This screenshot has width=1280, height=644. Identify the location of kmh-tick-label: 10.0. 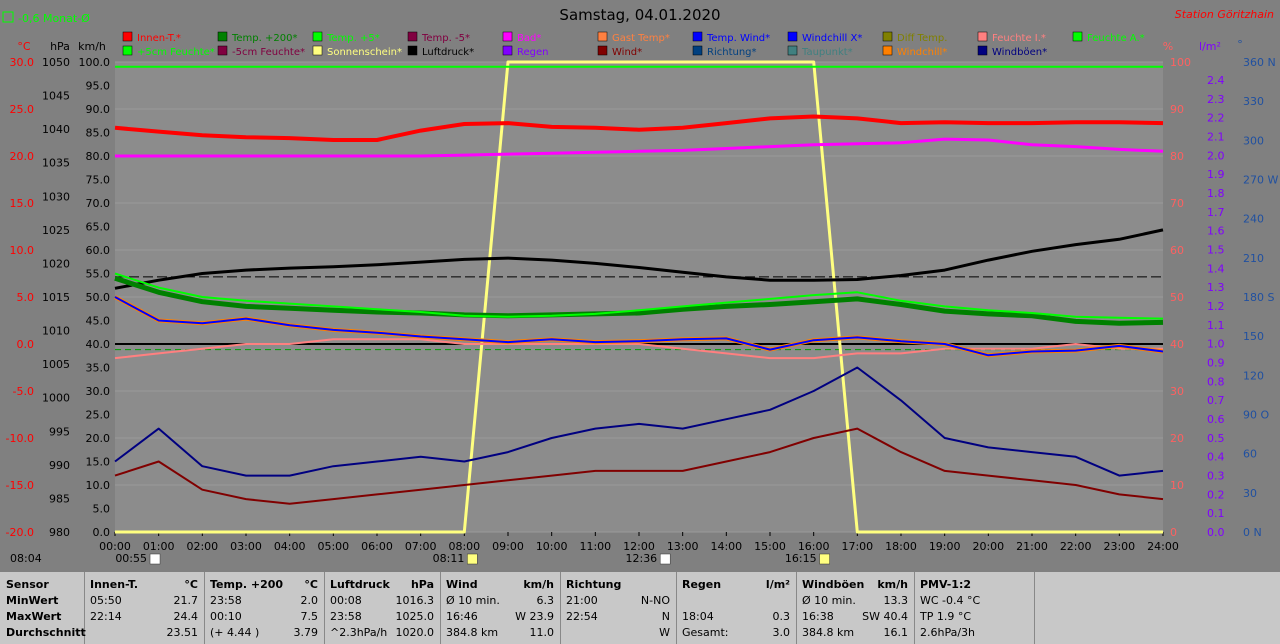
(98, 485).